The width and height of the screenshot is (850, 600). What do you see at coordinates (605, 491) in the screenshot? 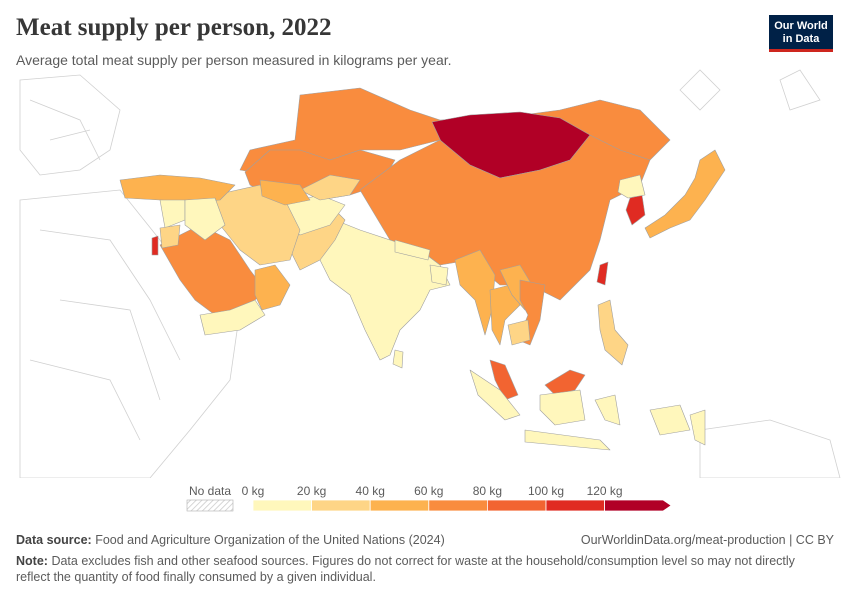
I see `legend-tick-6: 120 kg` at bounding box center [605, 491].